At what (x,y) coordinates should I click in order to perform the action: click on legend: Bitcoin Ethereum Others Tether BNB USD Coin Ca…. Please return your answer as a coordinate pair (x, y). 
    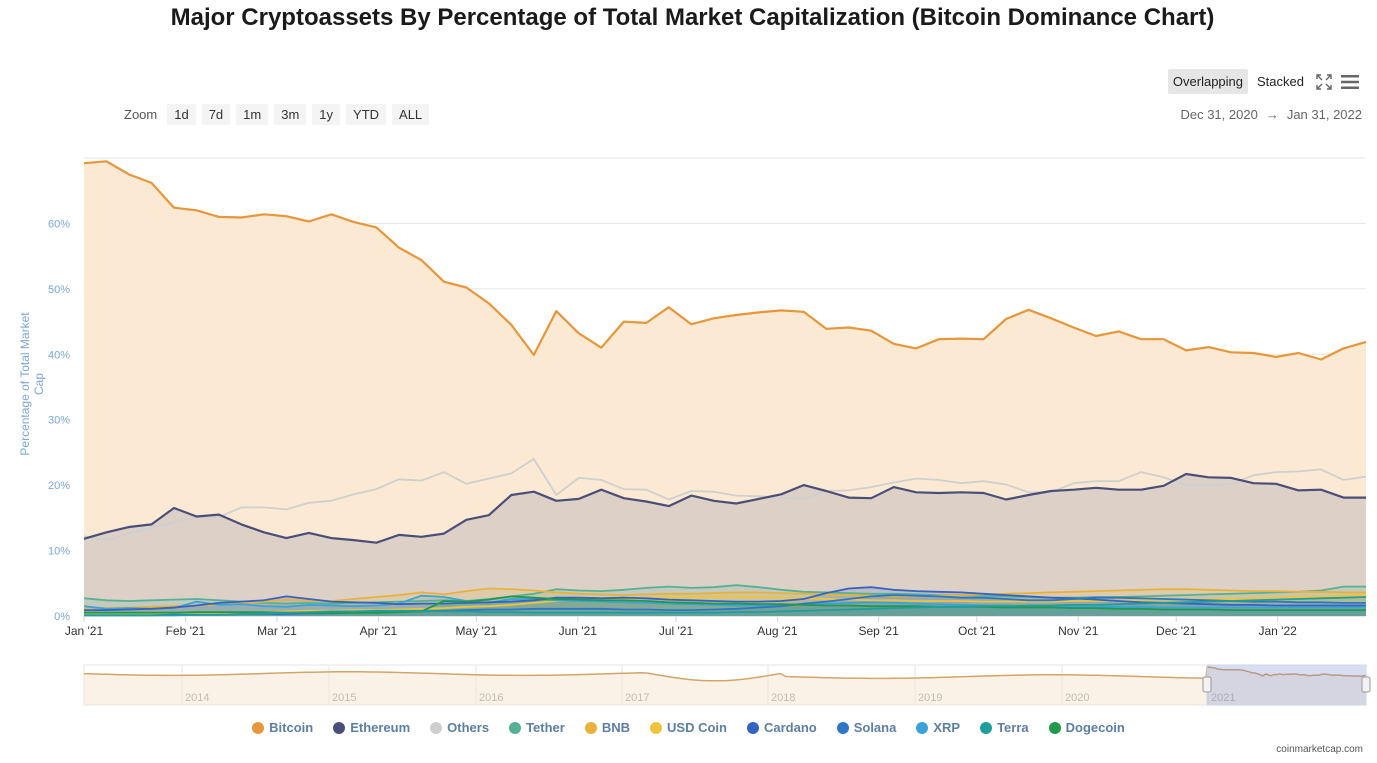
    Looking at the image, I should click on (688, 727).